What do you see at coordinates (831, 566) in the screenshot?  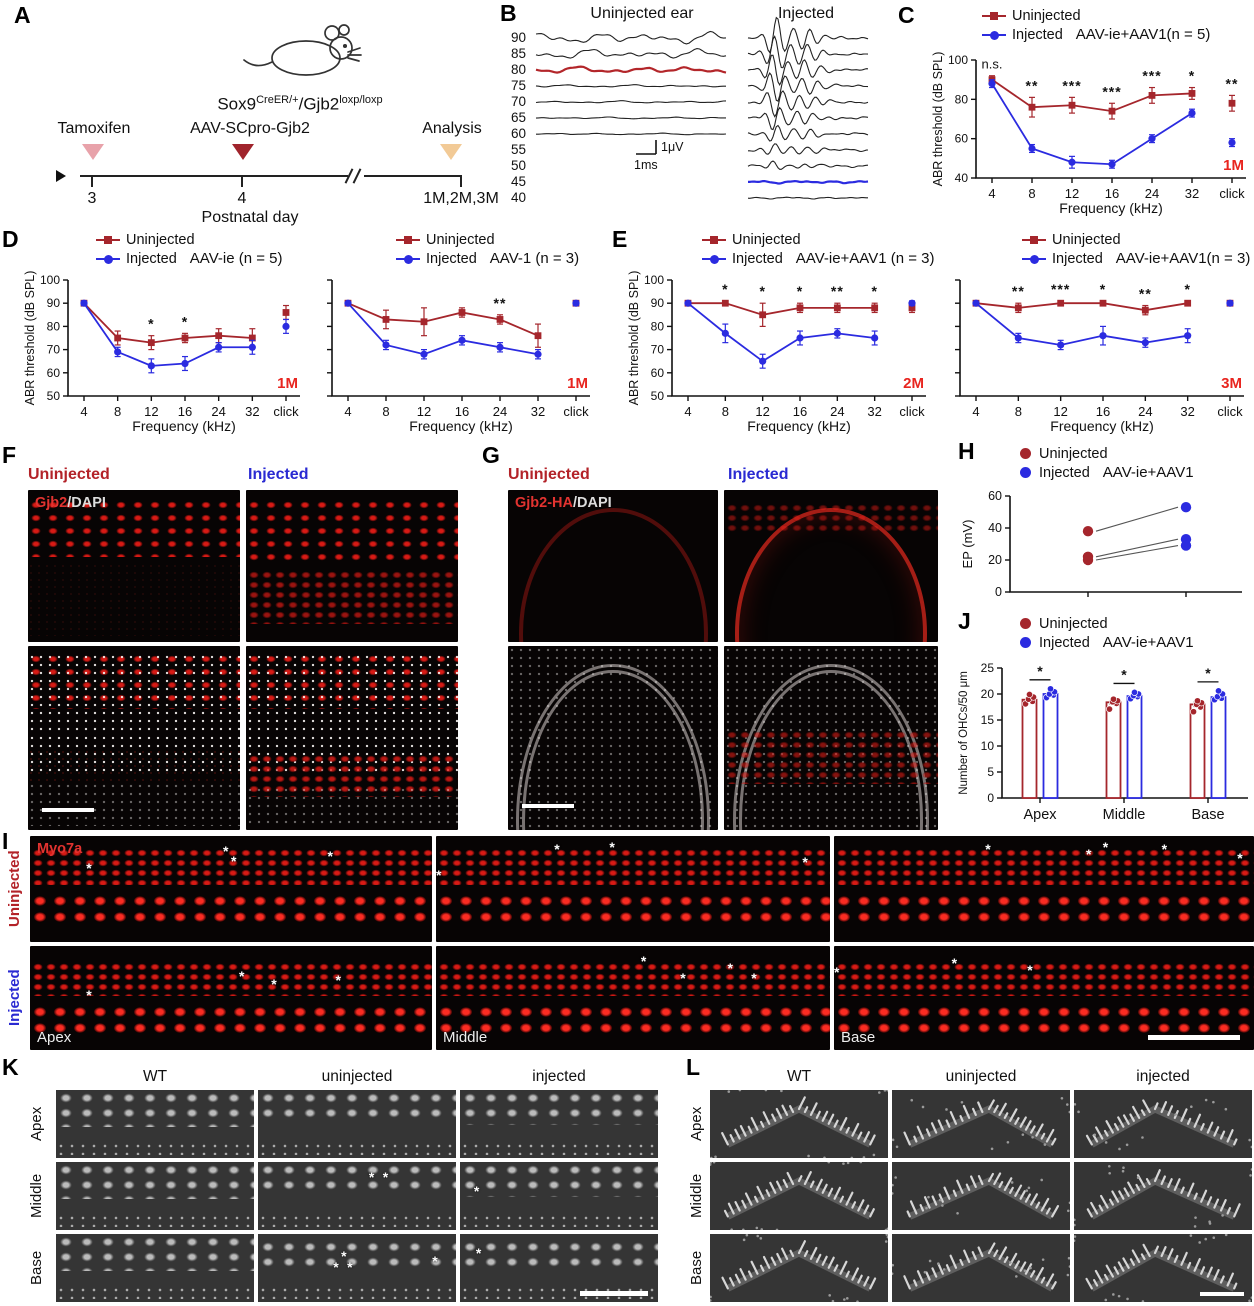 I see `g-injected-gjb2ha-image` at bounding box center [831, 566].